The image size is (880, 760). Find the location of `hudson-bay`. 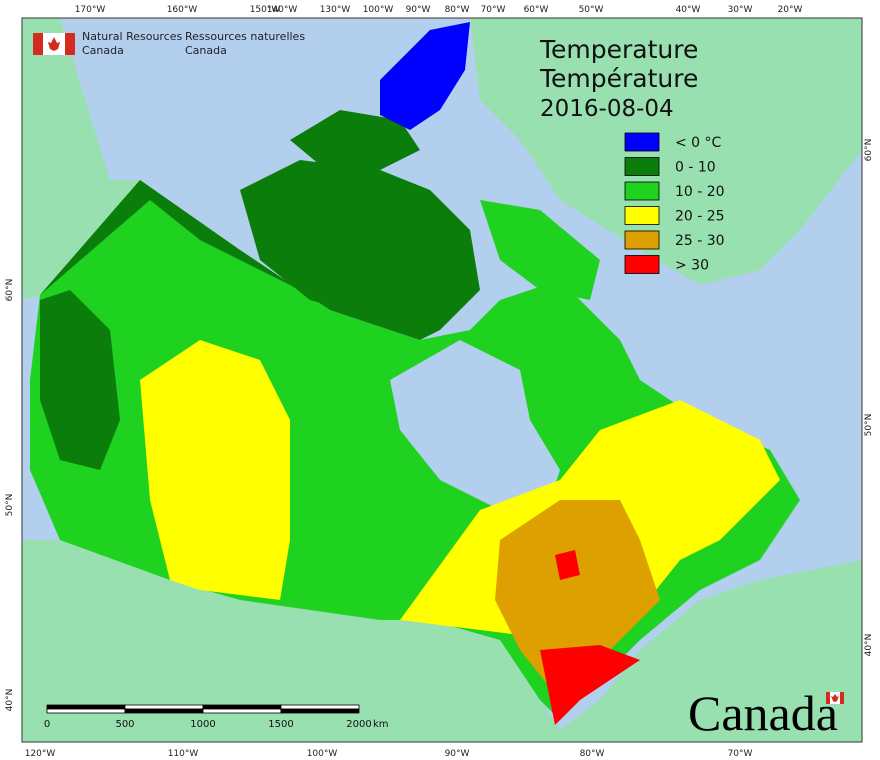

hudson-bay is located at coordinates (475, 425).